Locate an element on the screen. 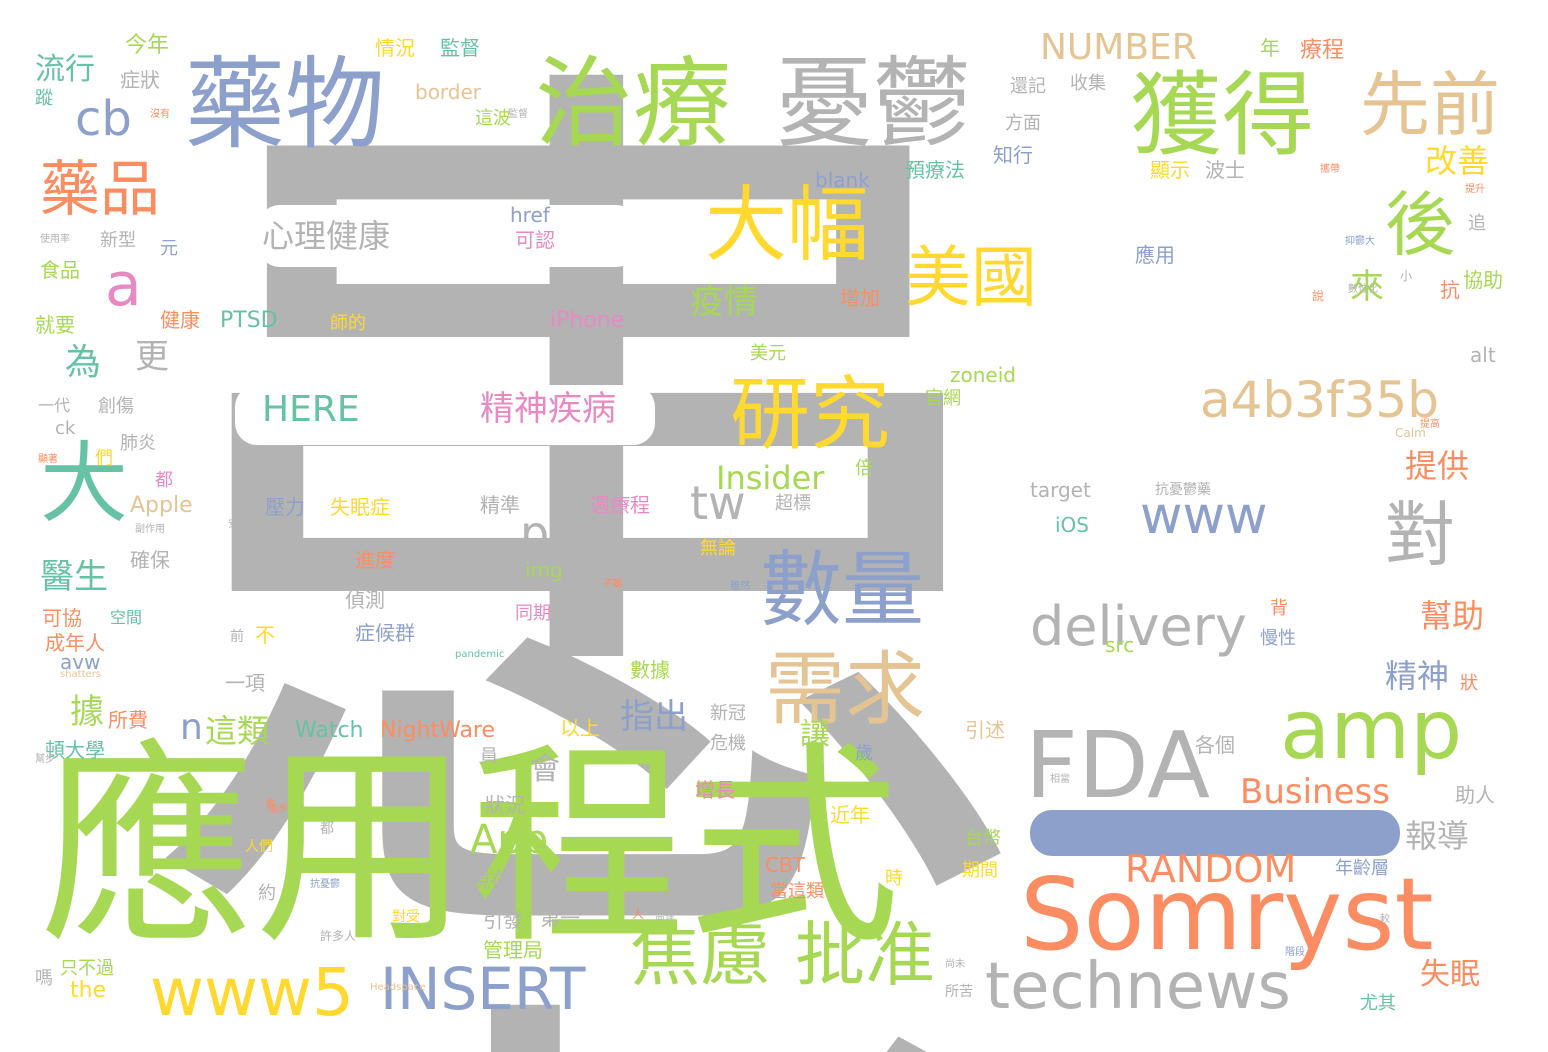 This screenshot has height=1052, width=1548. word-183: 副作用 is located at coordinates (150, 529).